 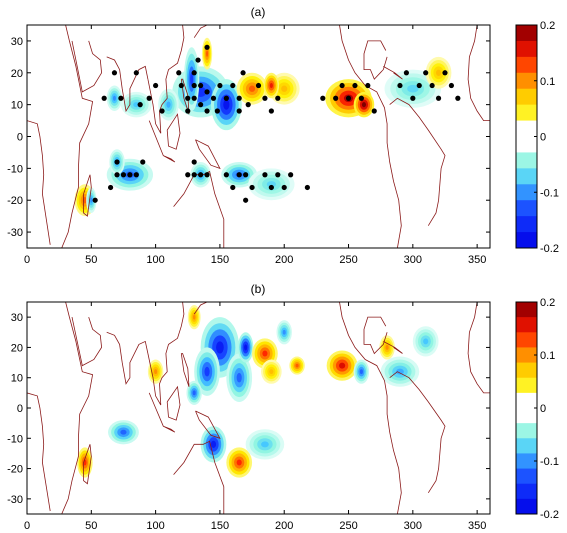 What do you see at coordinates (220, 260) in the screenshot?
I see `x-tick-label: 150` at bounding box center [220, 260].